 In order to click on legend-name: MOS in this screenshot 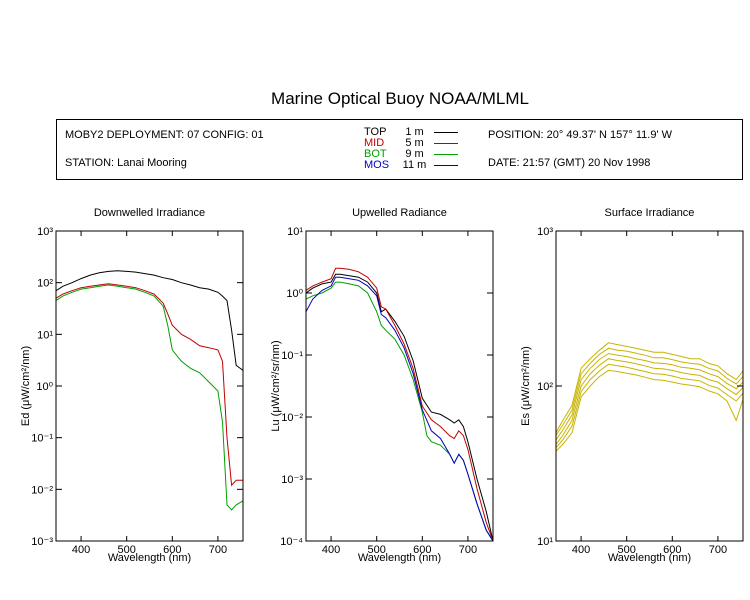, I will do `click(377, 165)`.